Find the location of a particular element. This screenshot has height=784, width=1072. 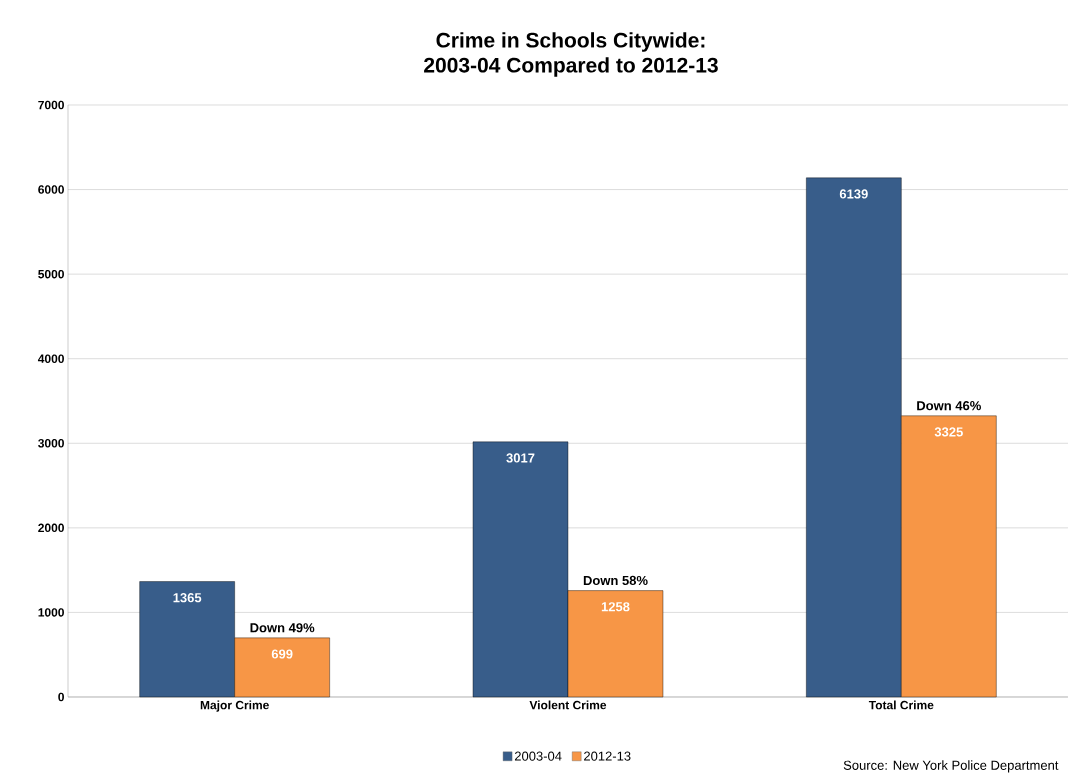

x-tick-label: Total Crime is located at coordinates (901, 705).